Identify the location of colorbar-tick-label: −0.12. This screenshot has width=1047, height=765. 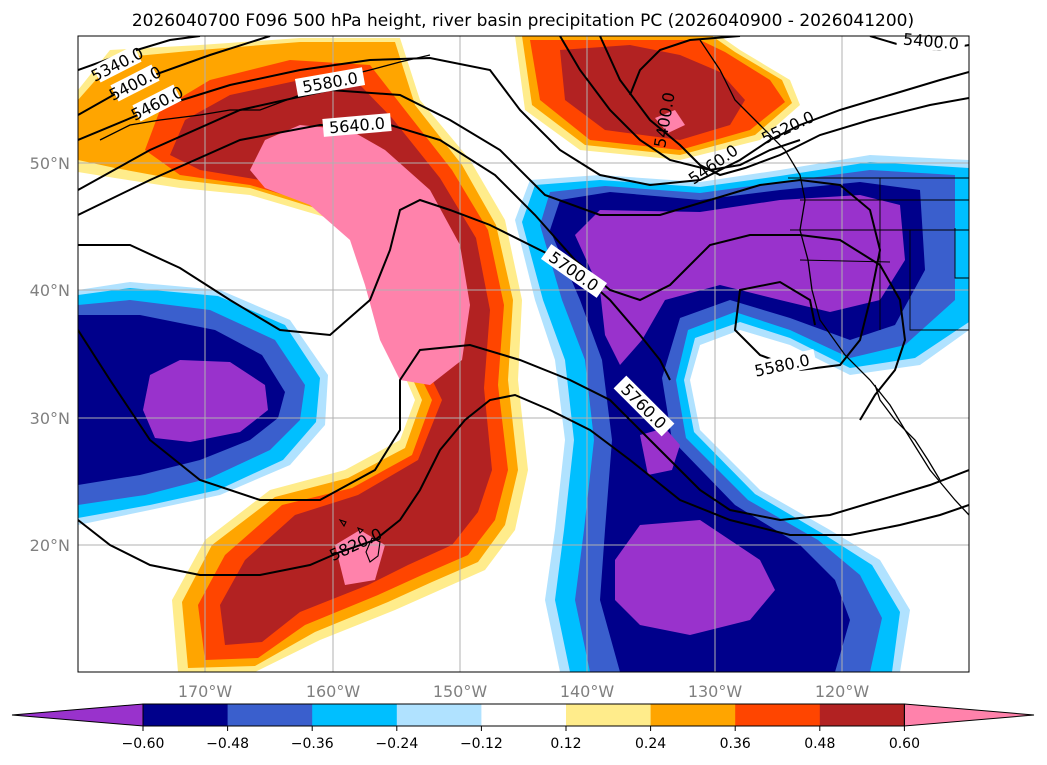
(481, 744).